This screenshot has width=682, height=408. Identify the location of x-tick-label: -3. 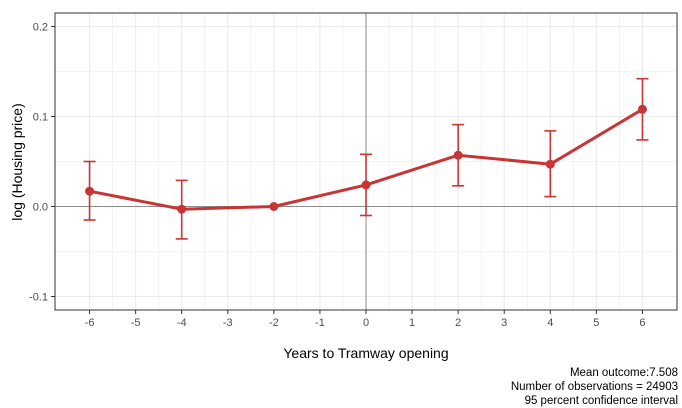
(228, 323).